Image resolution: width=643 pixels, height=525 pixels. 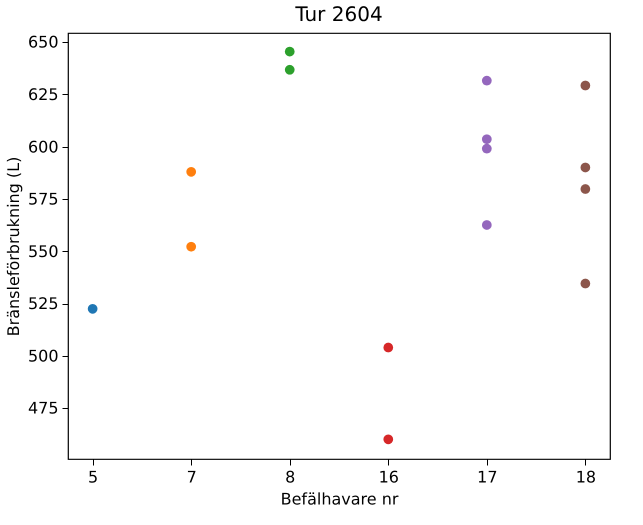 What do you see at coordinates (43, 304) in the screenshot?
I see `y-tick-label: 525` at bounding box center [43, 304].